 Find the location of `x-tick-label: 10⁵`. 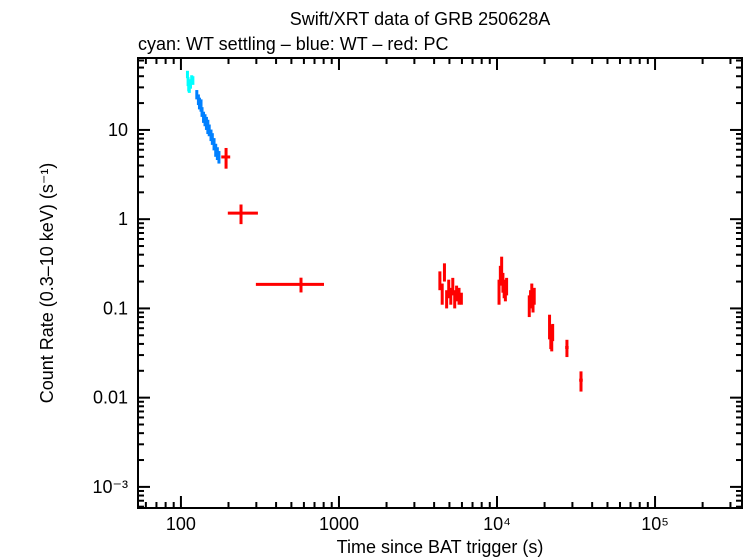

x-tick-label: 10⁵ is located at coordinates (654, 524).